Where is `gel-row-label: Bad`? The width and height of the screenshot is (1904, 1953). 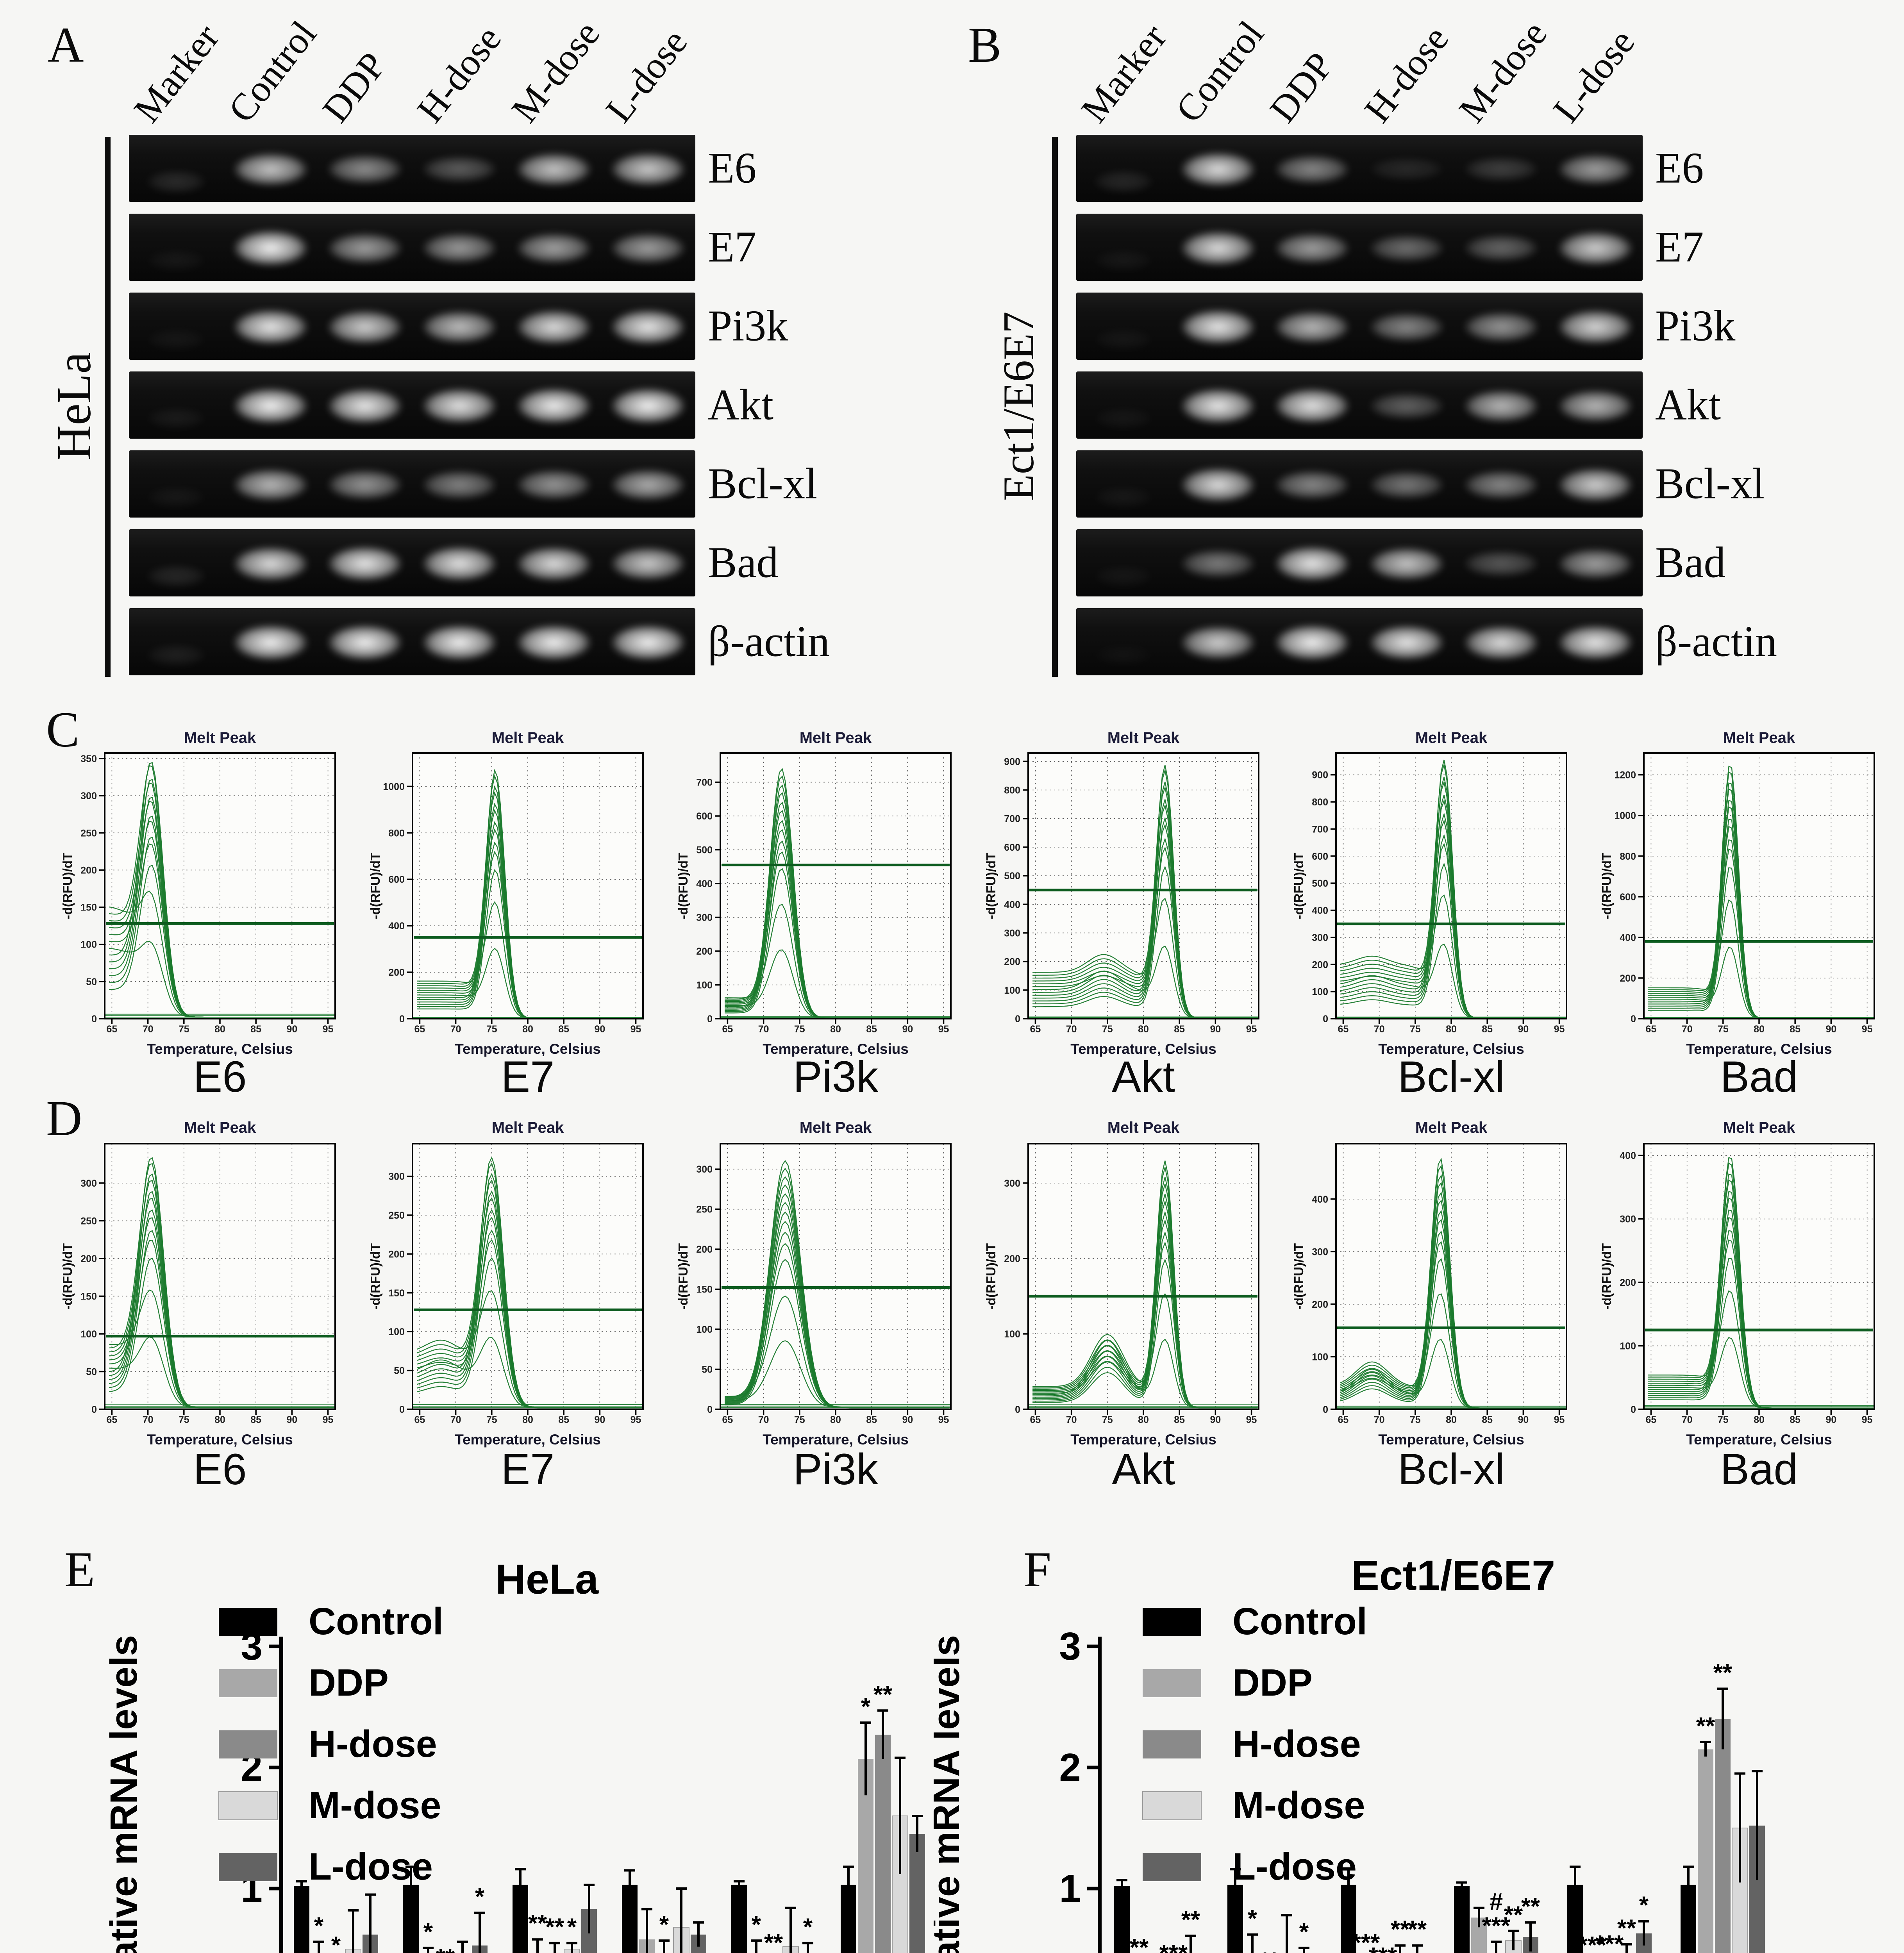 gel-row-label: Bad is located at coordinates (1690, 562).